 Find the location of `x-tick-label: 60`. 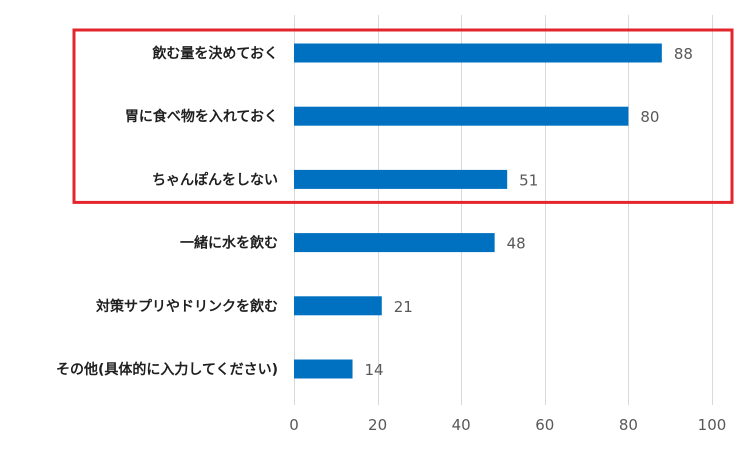

x-tick-label: 60 is located at coordinates (544, 425).